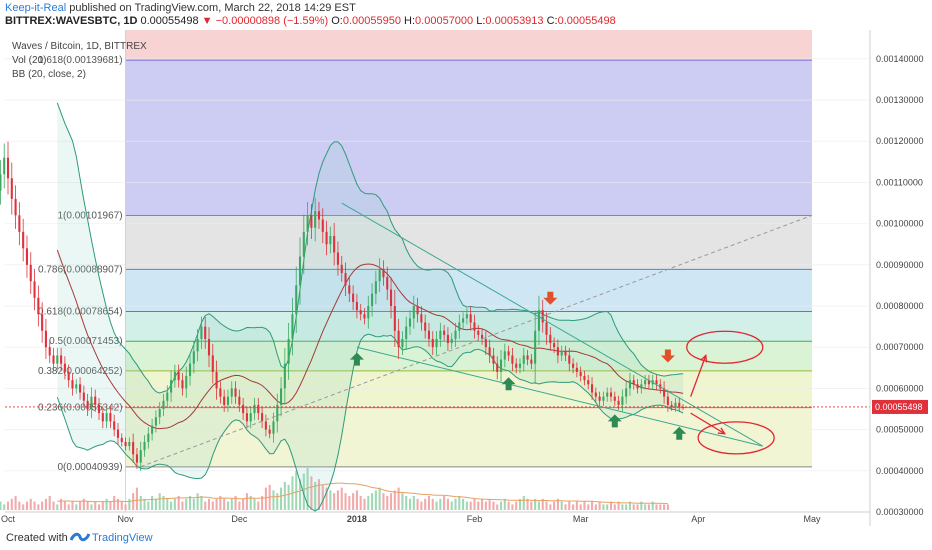 This screenshot has width=932, height=550. What do you see at coordinates (122, 538) in the screenshot?
I see `tradingview-brand: TradingView` at bounding box center [122, 538].